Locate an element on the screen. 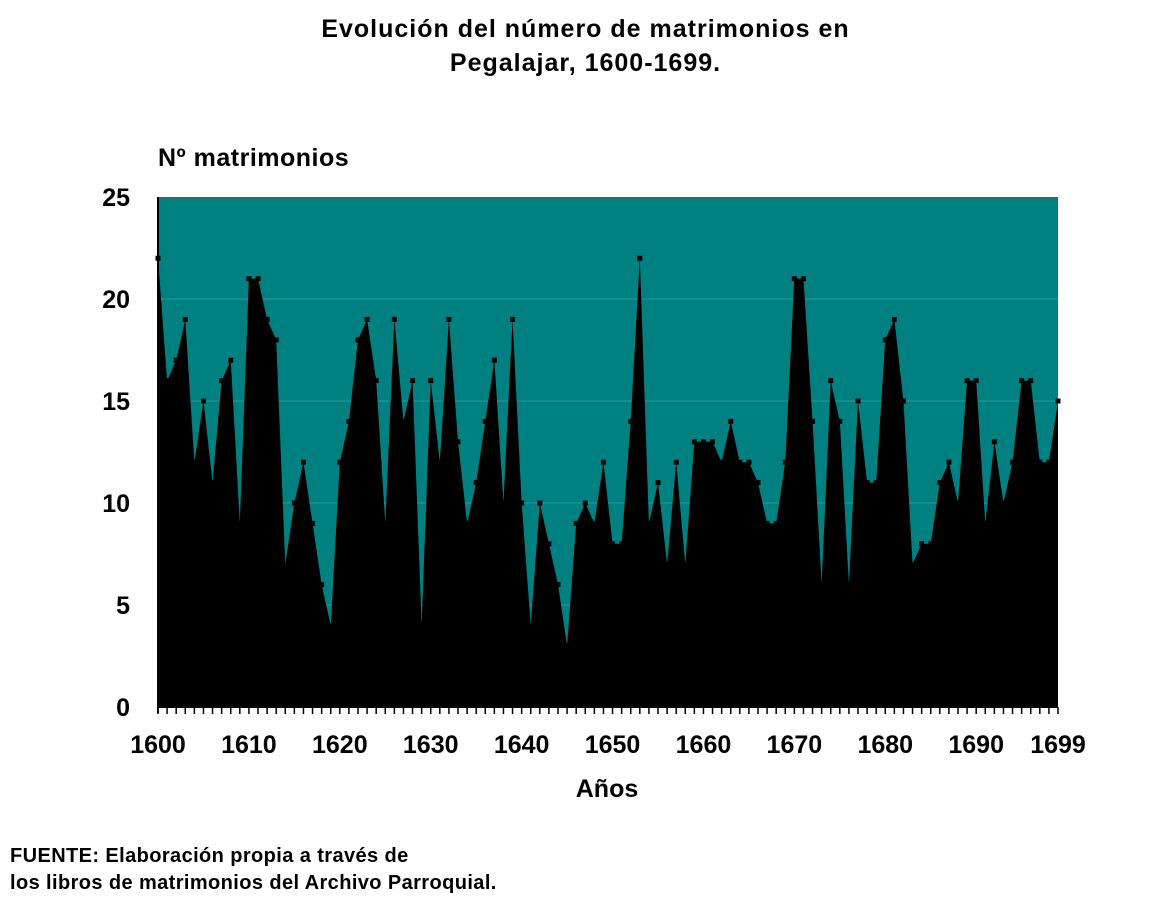  x-tick-label: 1660 is located at coordinates (704, 745).